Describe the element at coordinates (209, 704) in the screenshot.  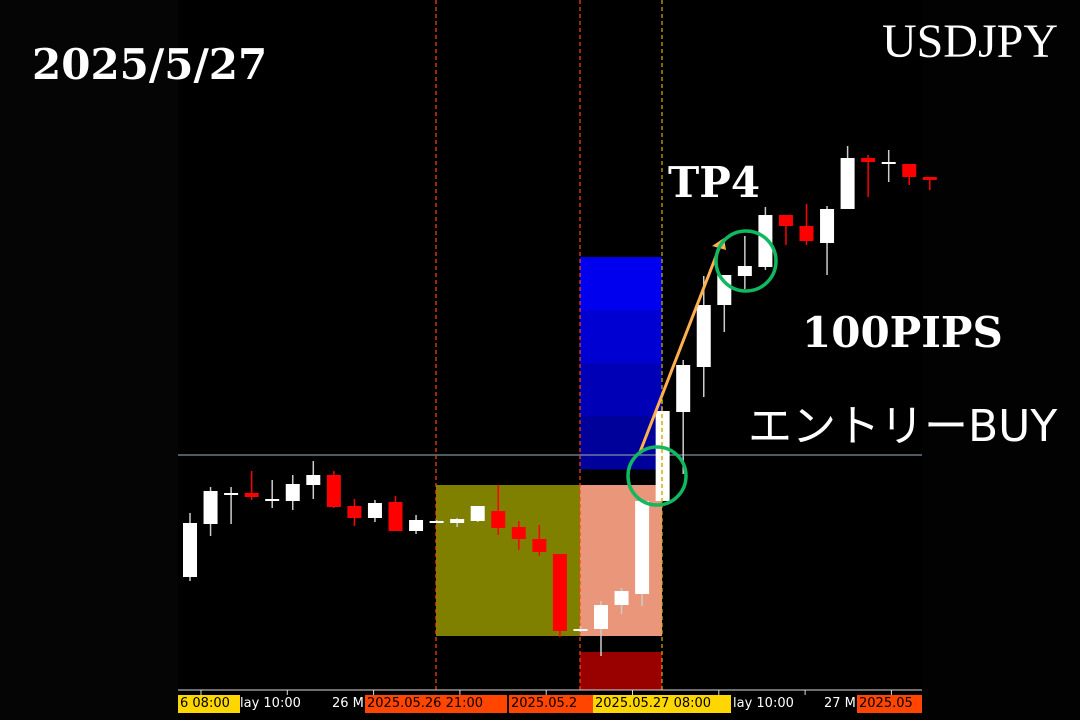
I see `time-axis-label: 6 08:00` at that location.